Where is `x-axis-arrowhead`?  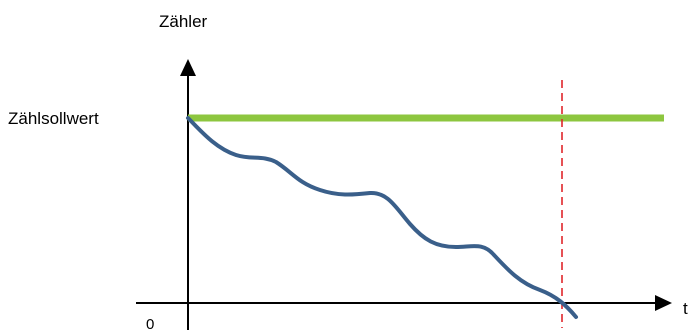
x-axis-arrowhead is located at coordinates (663, 303).